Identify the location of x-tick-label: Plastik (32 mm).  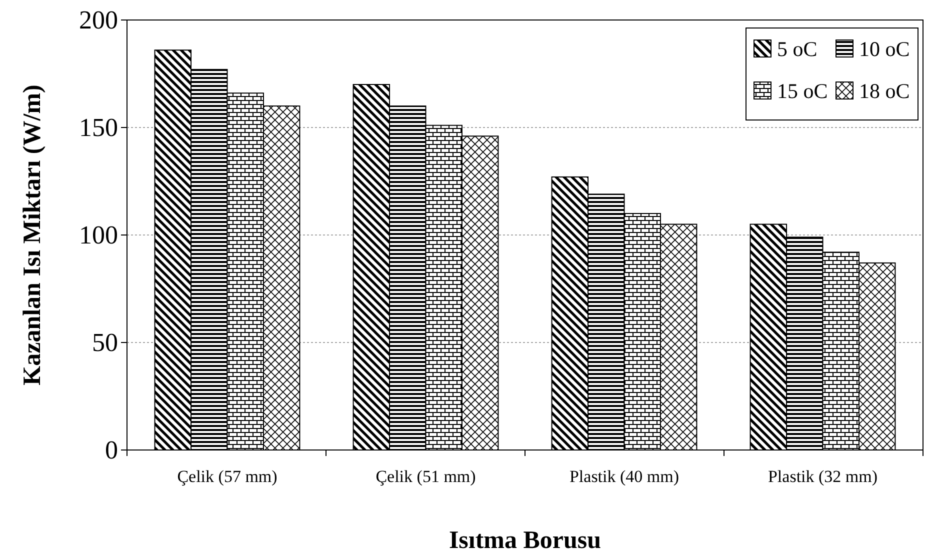
(823, 476).